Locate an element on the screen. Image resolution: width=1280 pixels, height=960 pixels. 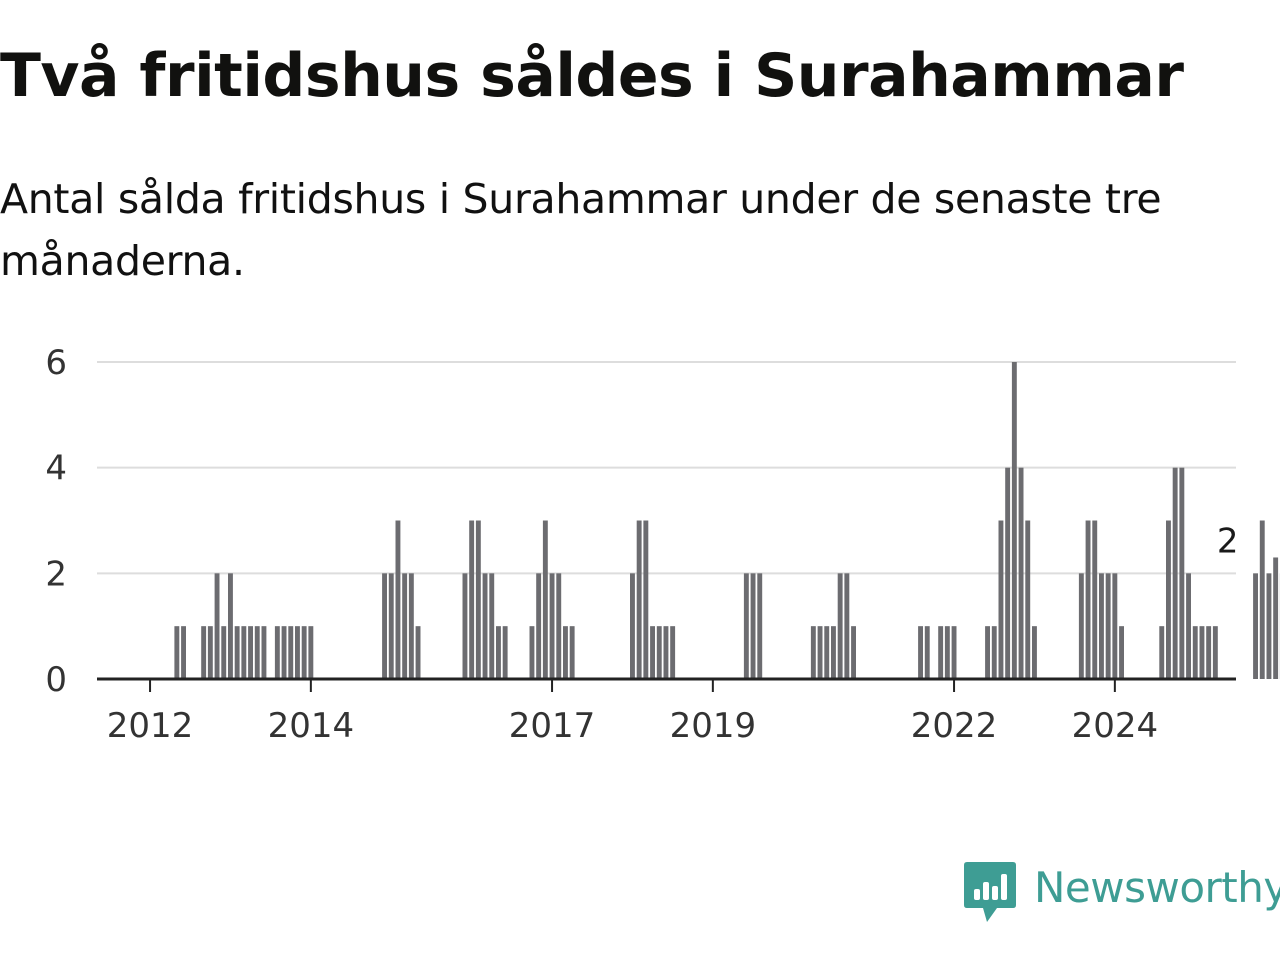
x-tick-label: 2019 is located at coordinates (713, 726).